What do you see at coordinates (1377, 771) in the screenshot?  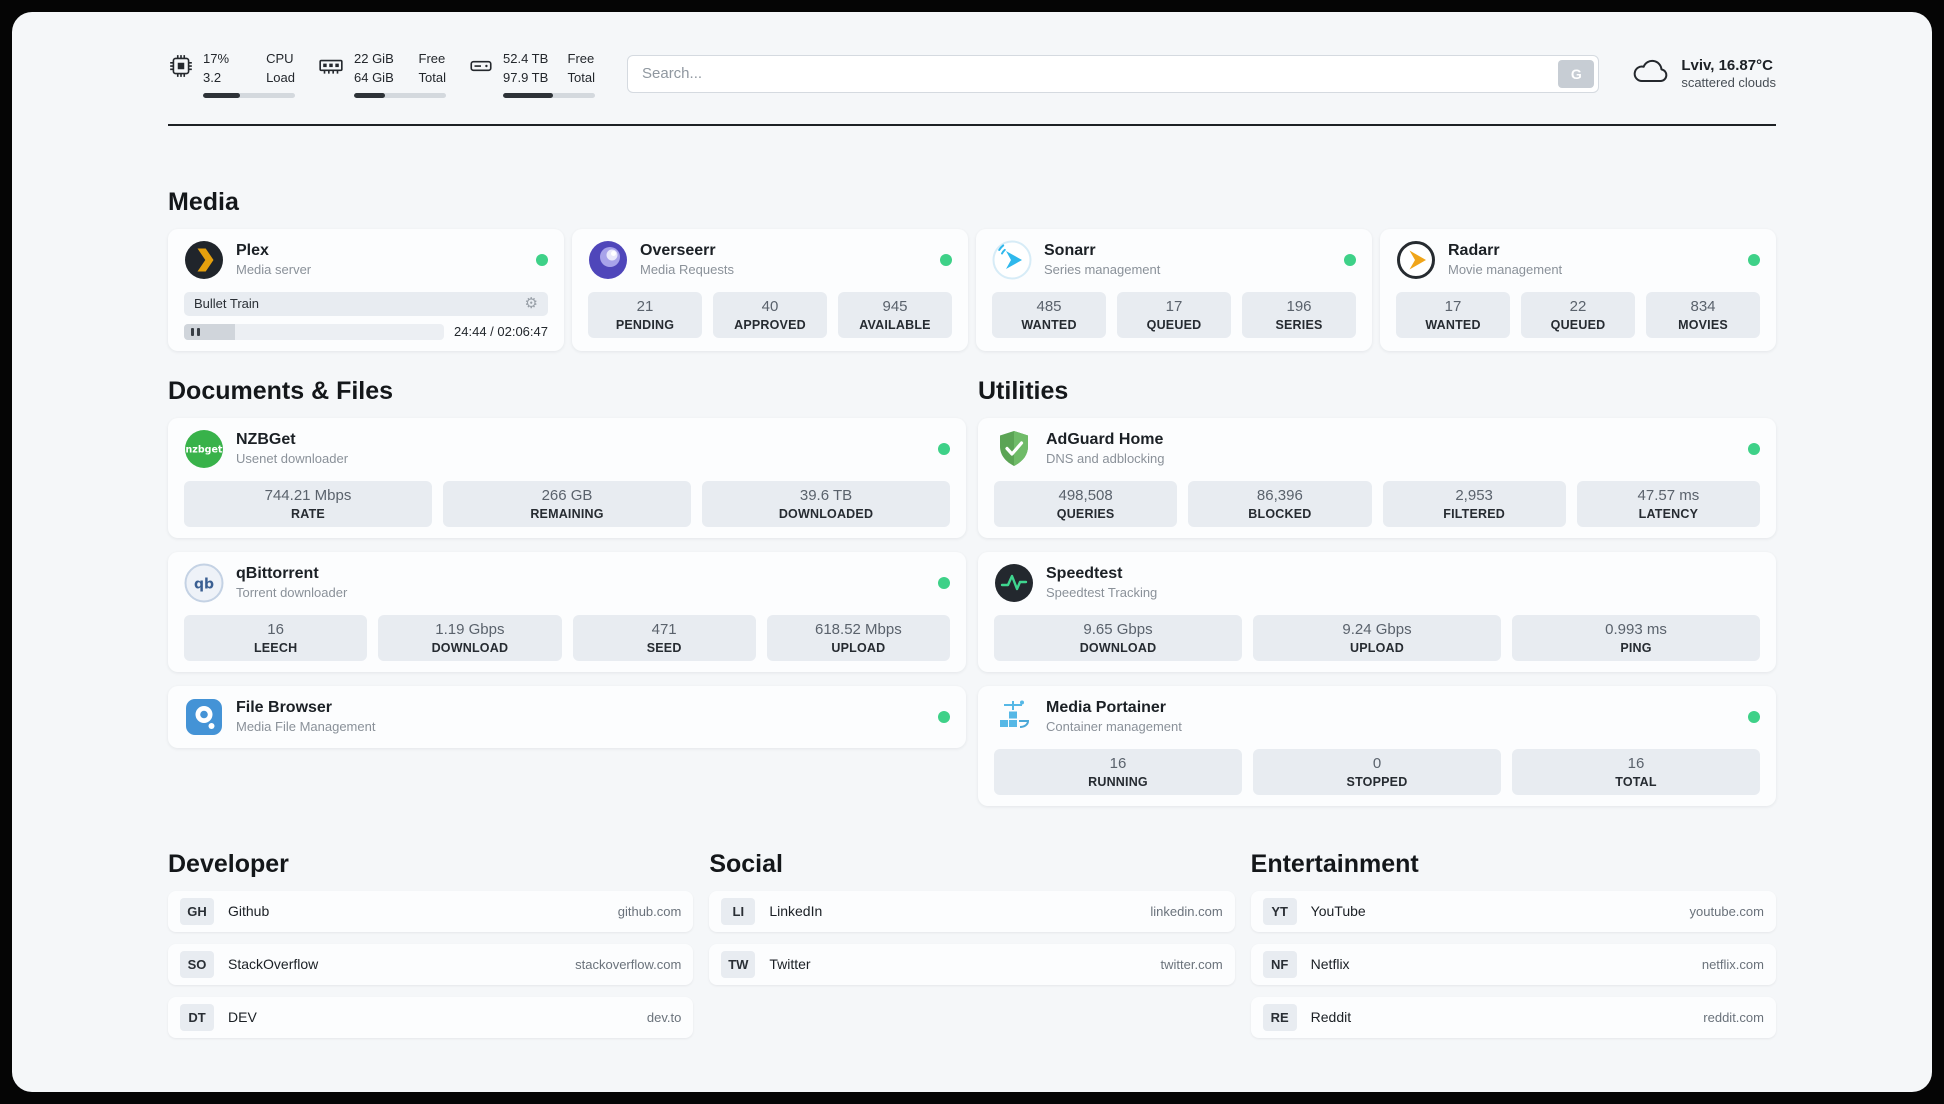 I see `stat-stopped: 0 STOPPED` at bounding box center [1377, 771].